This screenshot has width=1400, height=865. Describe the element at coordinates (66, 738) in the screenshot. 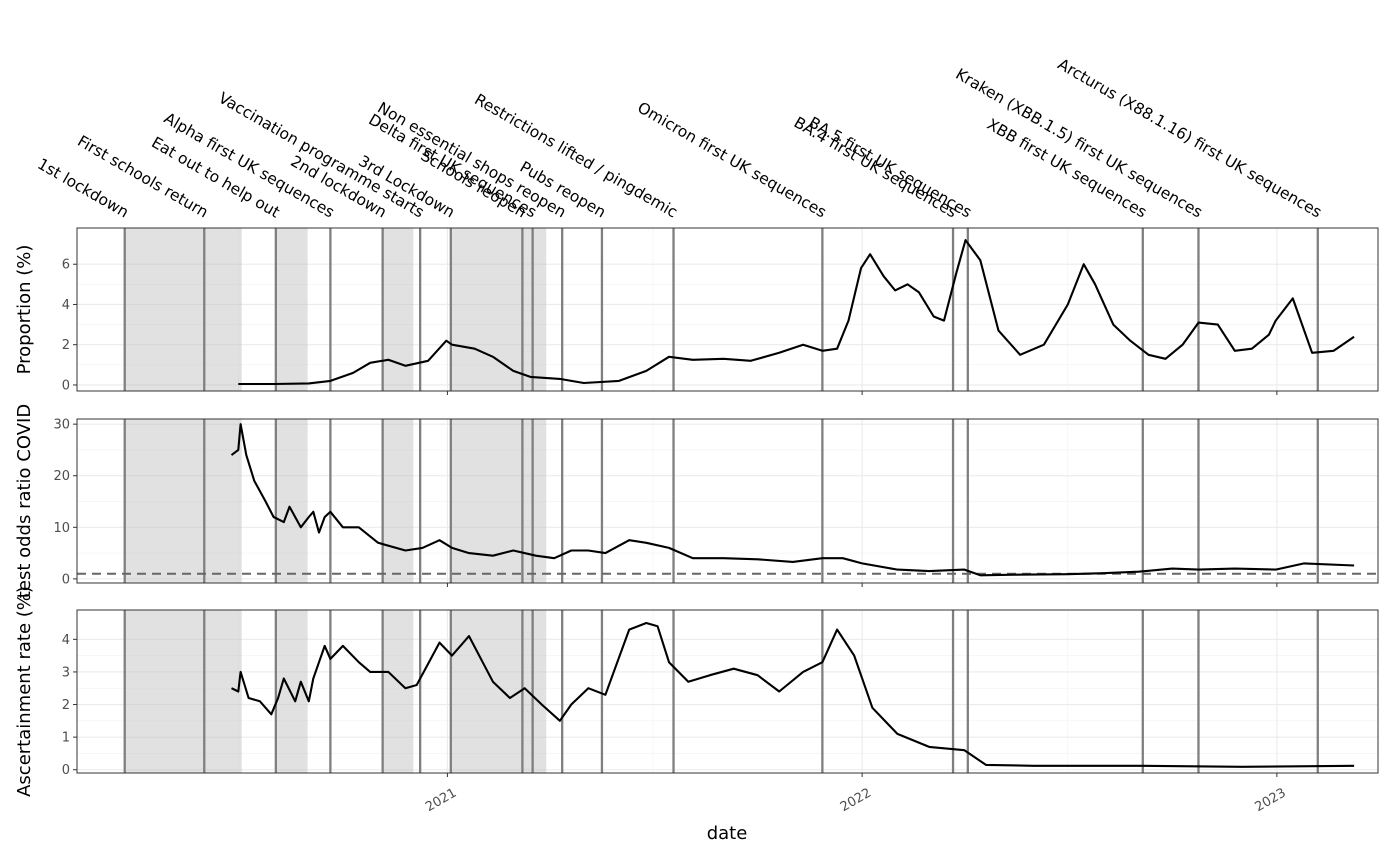

I see `y-tick-label: 1` at that location.